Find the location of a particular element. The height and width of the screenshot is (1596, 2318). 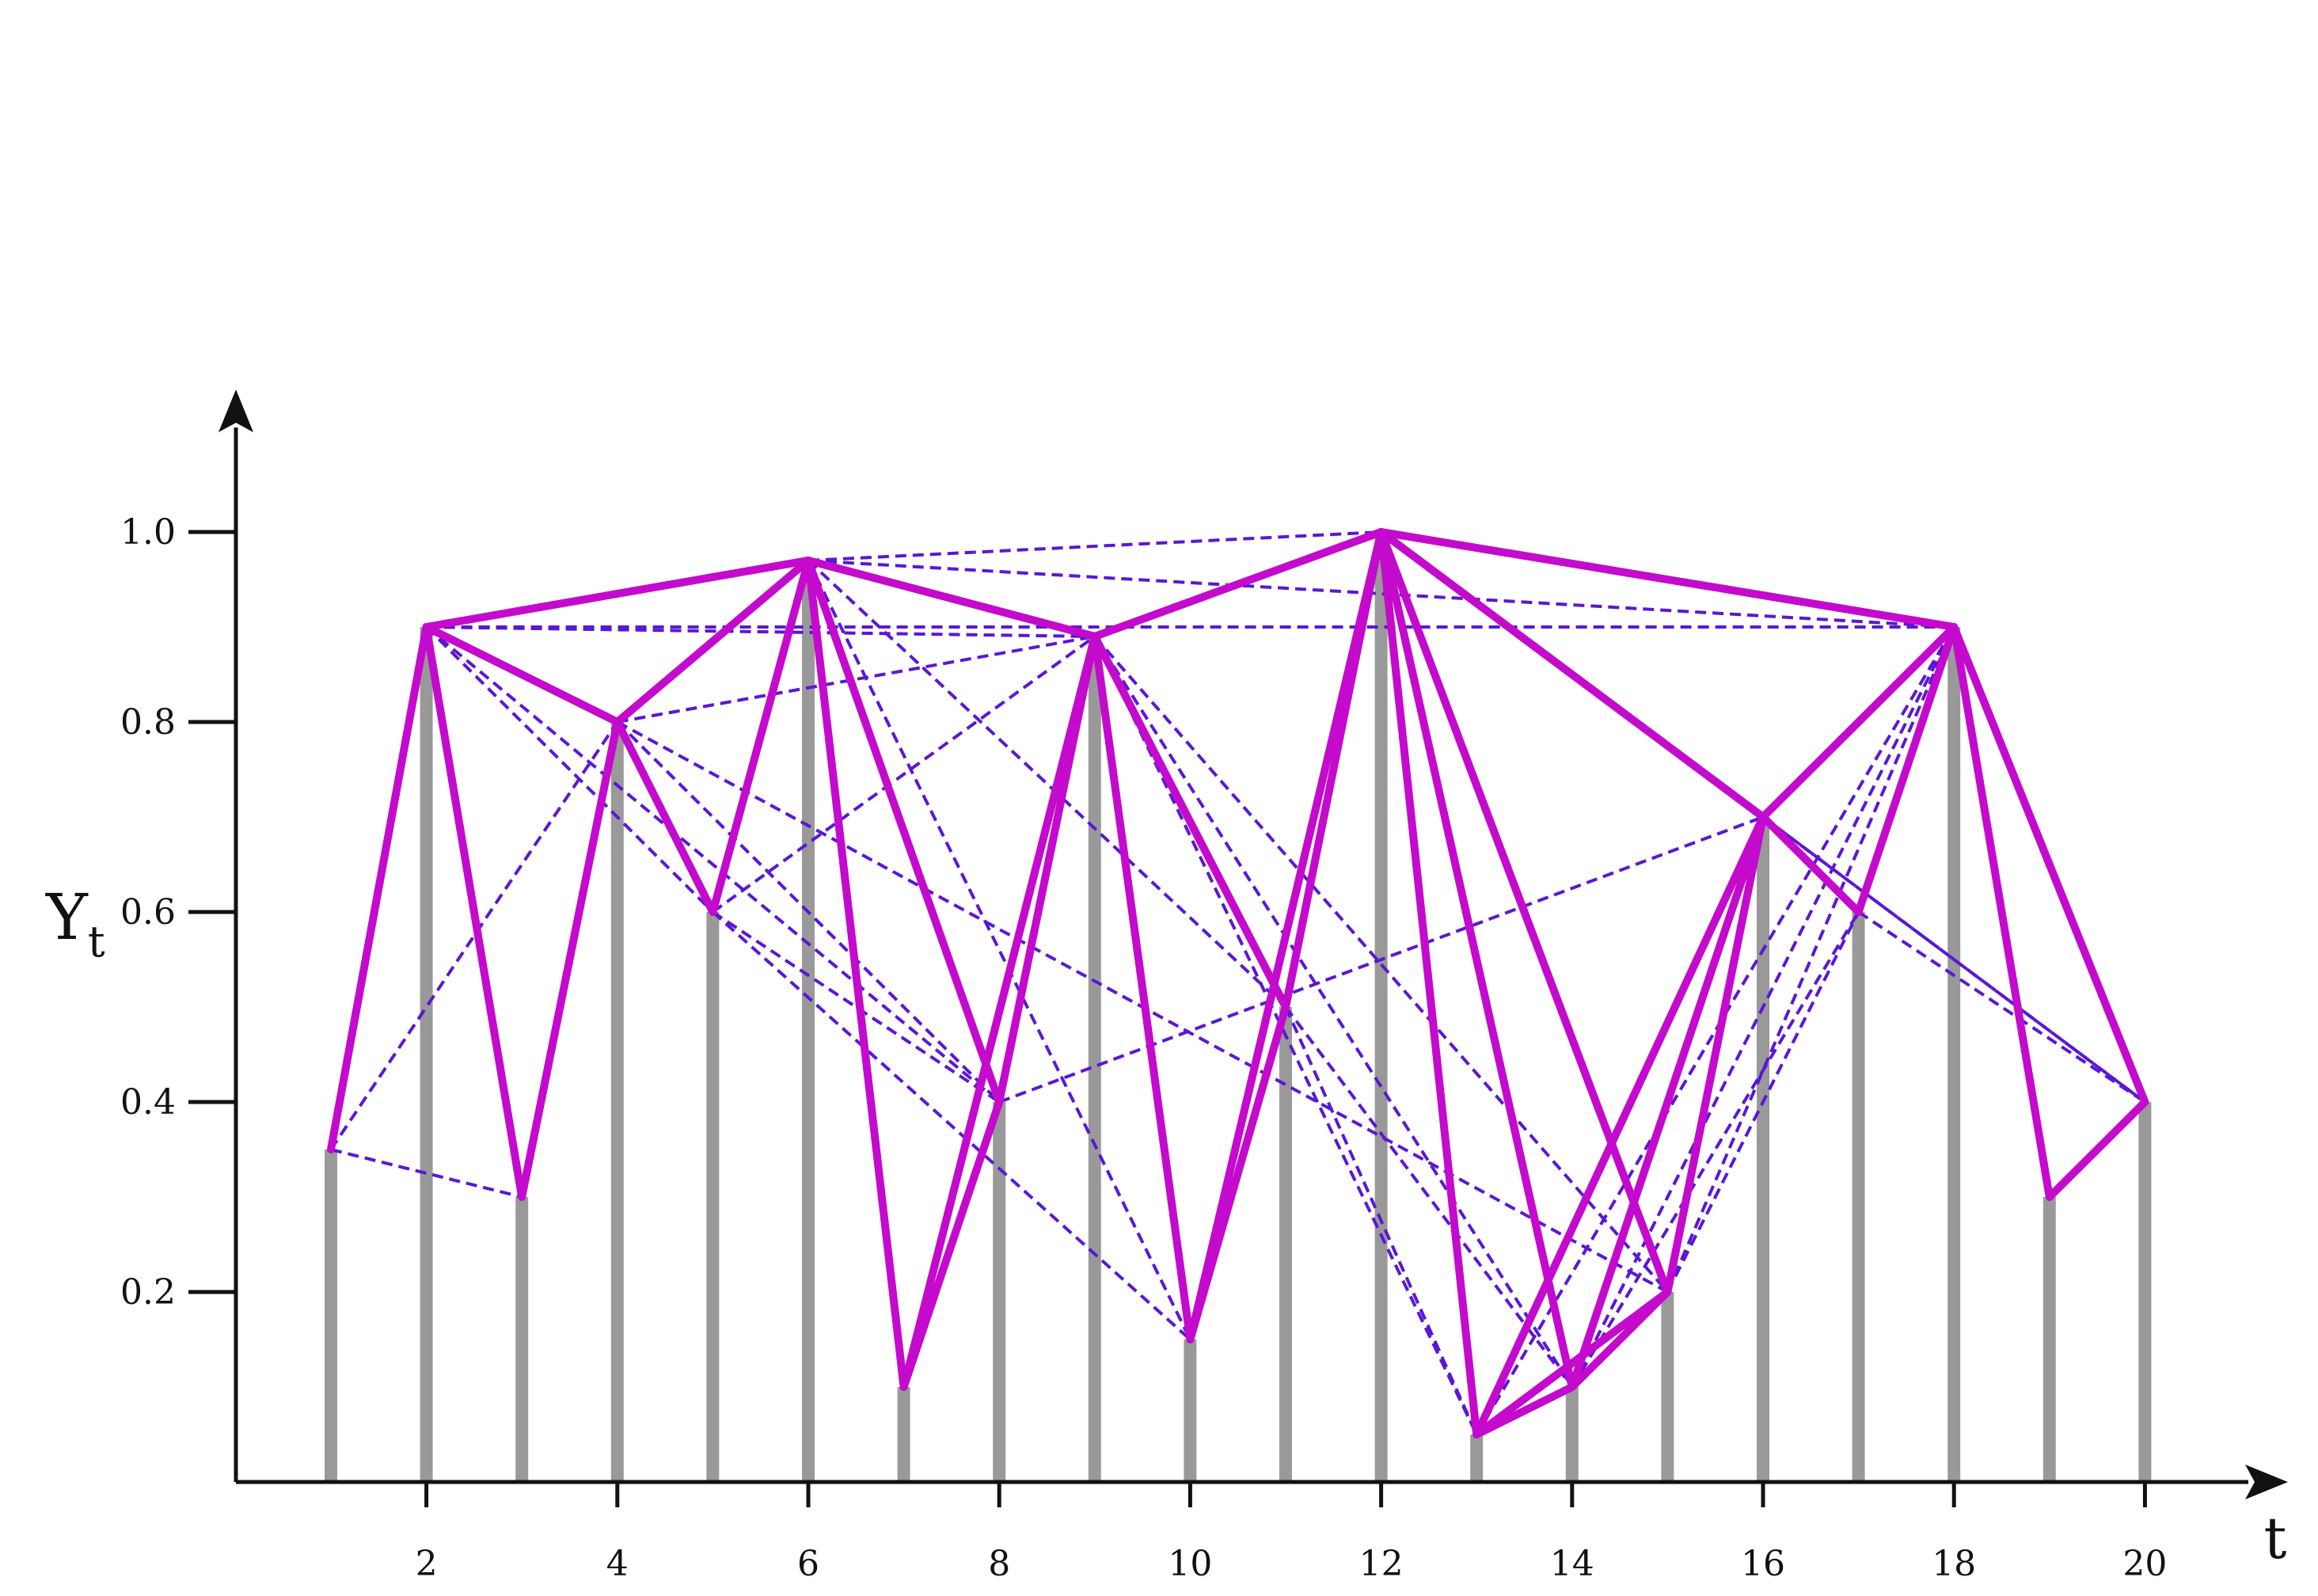

y-tick-label-1: 1.0 is located at coordinates (148, 532).